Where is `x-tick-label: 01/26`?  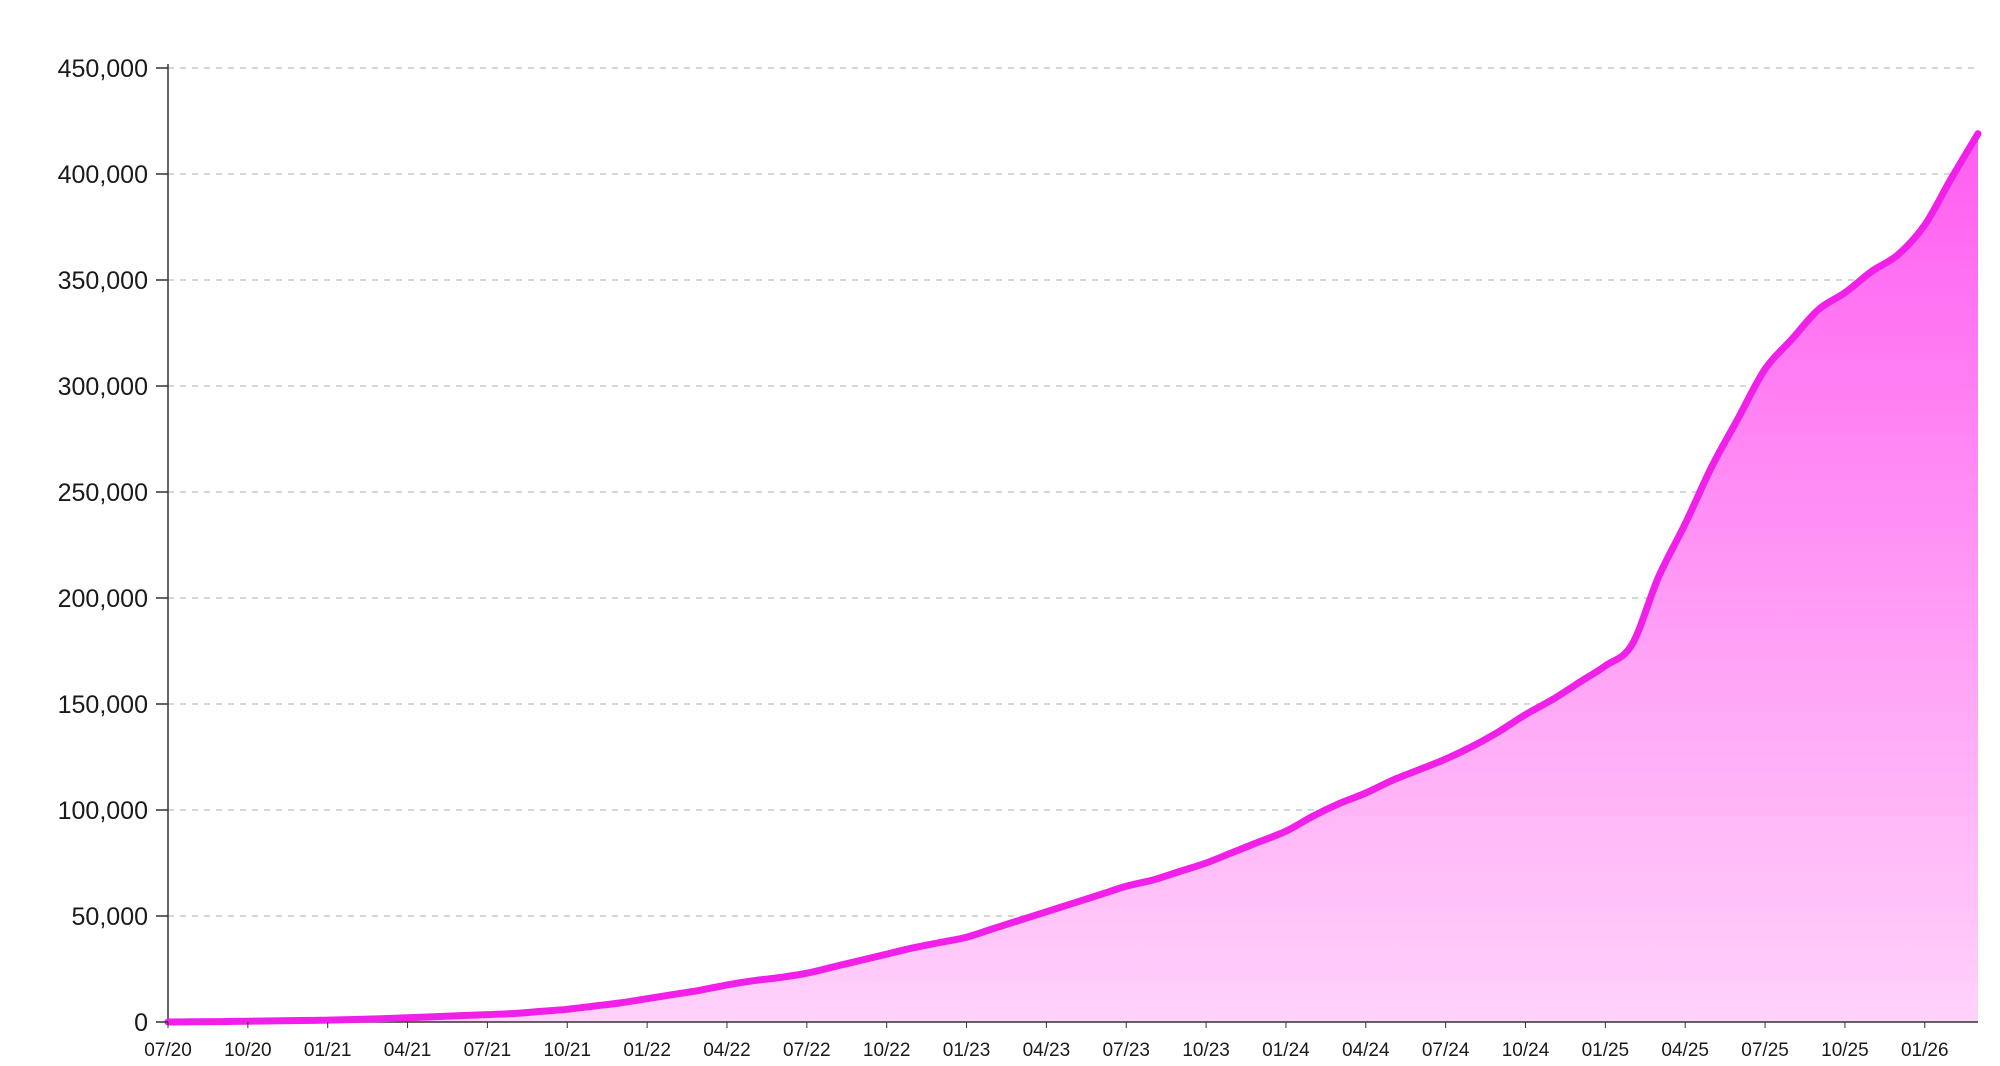 x-tick-label: 01/26 is located at coordinates (1925, 1050).